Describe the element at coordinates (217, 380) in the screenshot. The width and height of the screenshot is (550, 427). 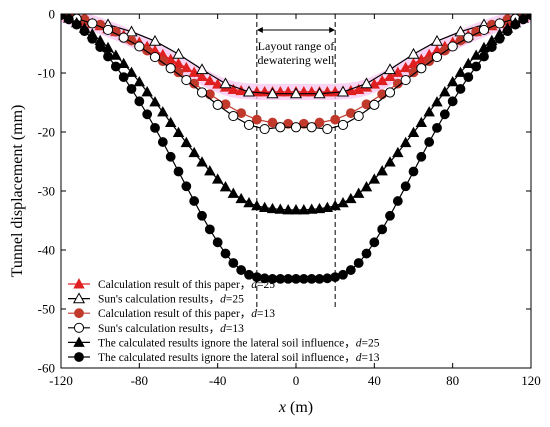
I see `x-tick-label: -40` at that location.